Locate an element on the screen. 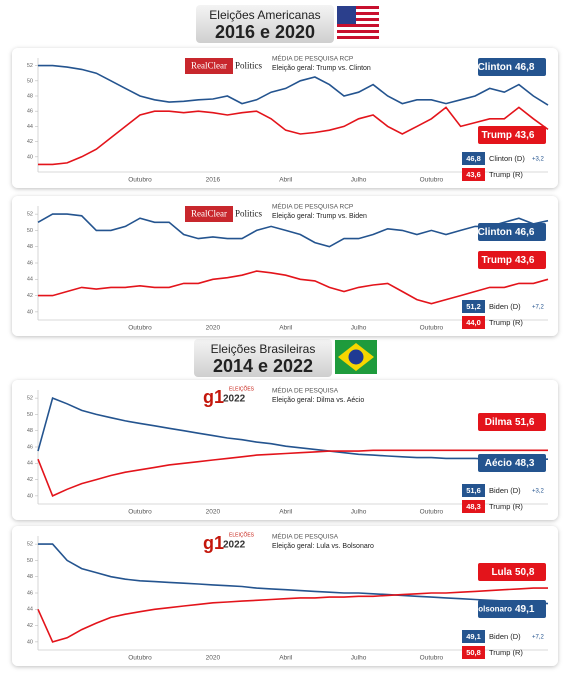 This screenshot has height=680, width=571. header-title: Eleições Americanas is located at coordinates (264, 15).